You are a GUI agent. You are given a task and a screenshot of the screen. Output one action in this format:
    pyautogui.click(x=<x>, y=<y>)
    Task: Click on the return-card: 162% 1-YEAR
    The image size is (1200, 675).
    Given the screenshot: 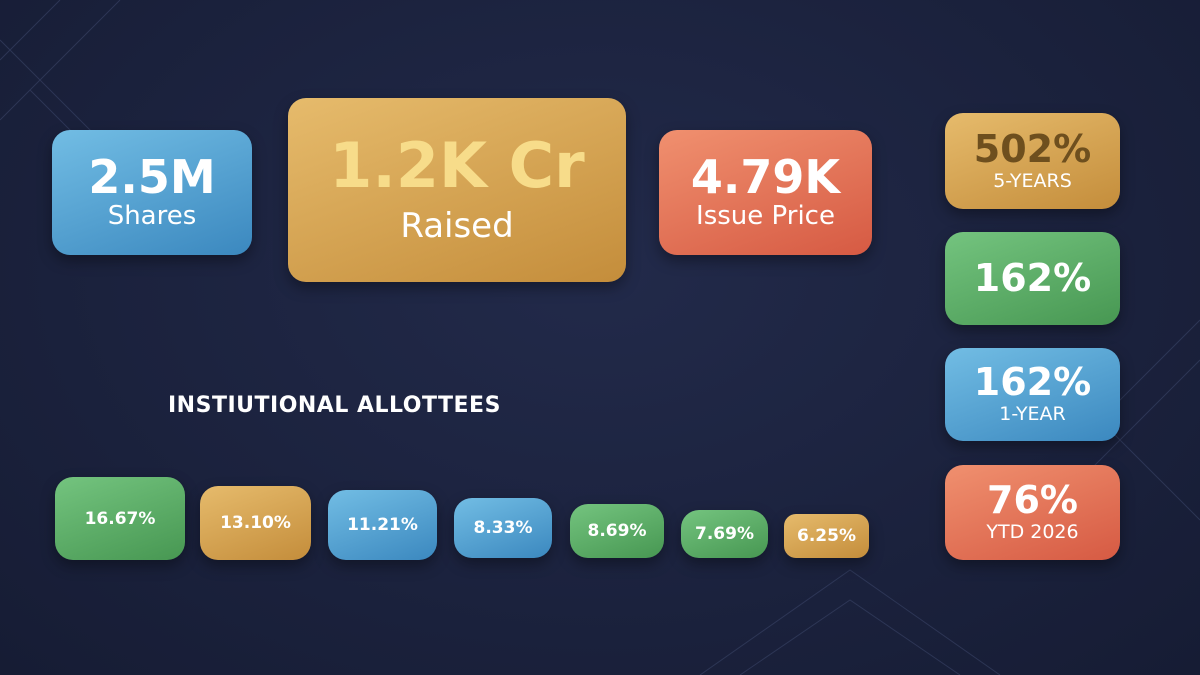 What is the action you would take?
    pyautogui.click(x=1032, y=394)
    